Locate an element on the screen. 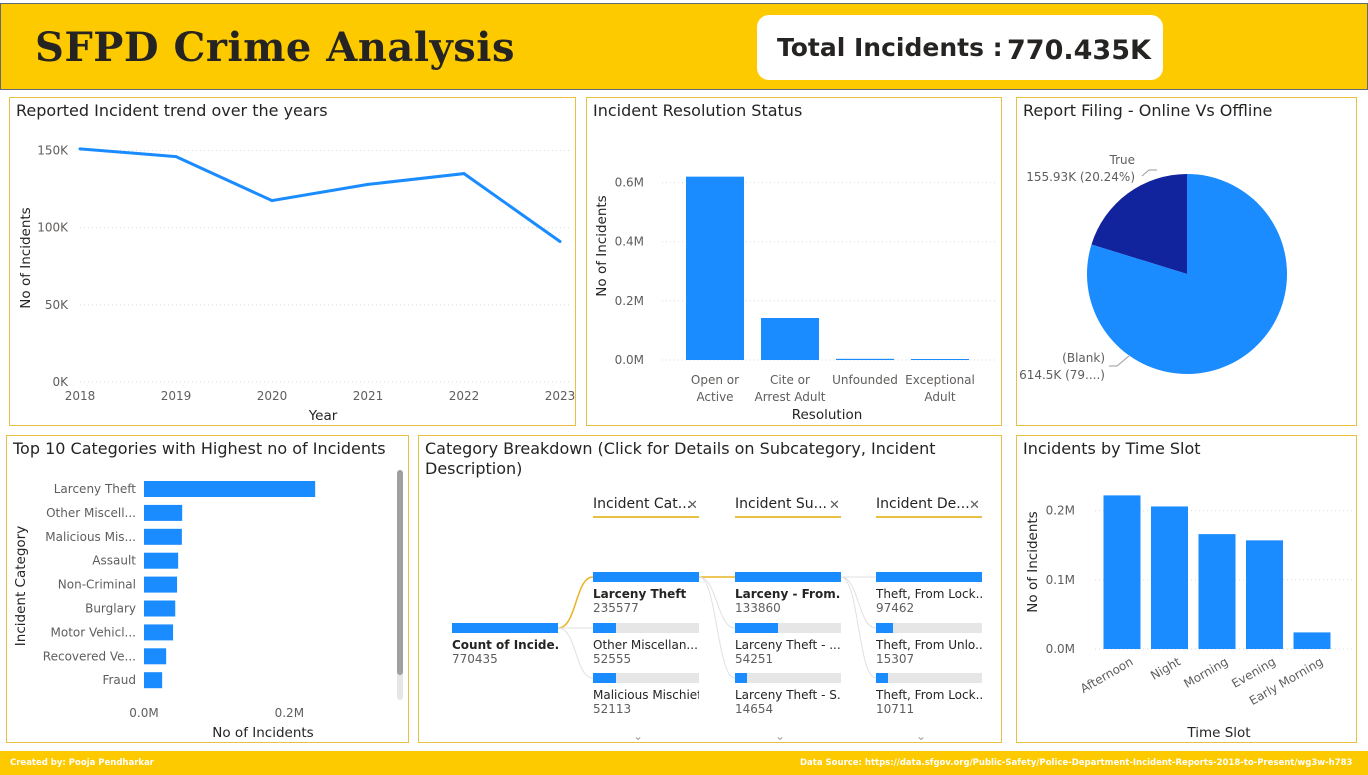 The height and width of the screenshot is (775, 1368). y-tick-label: 0.6M is located at coordinates (629, 183).